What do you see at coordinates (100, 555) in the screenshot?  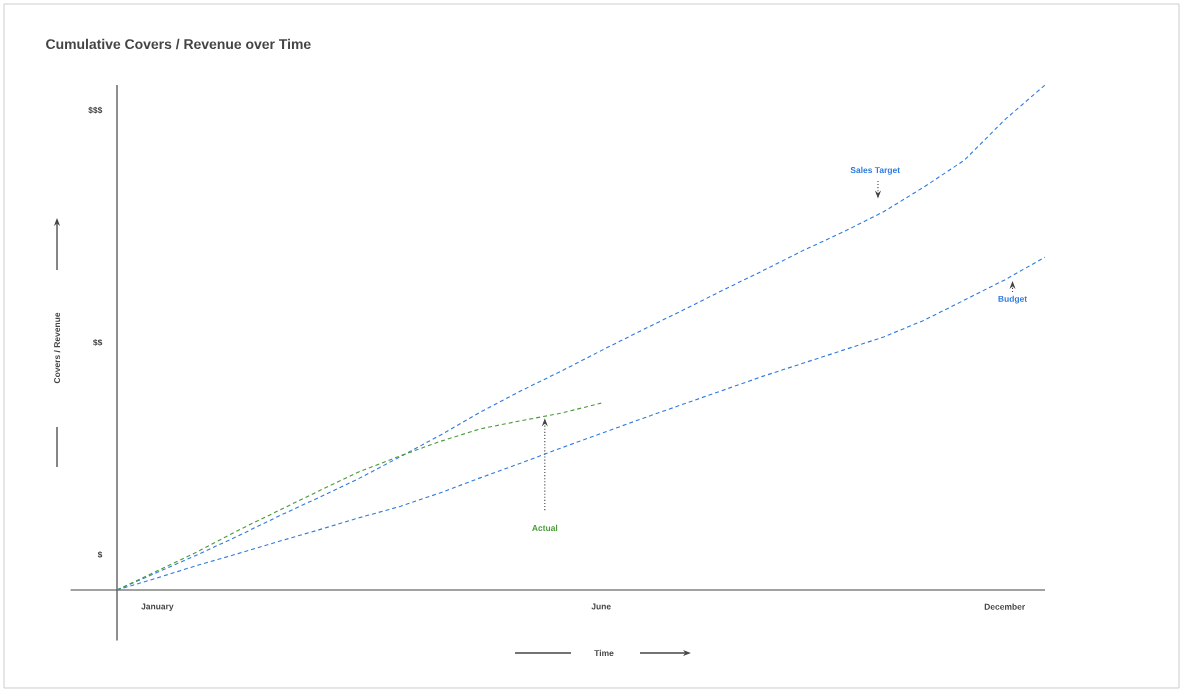 I see `annotation: $` at bounding box center [100, 555].